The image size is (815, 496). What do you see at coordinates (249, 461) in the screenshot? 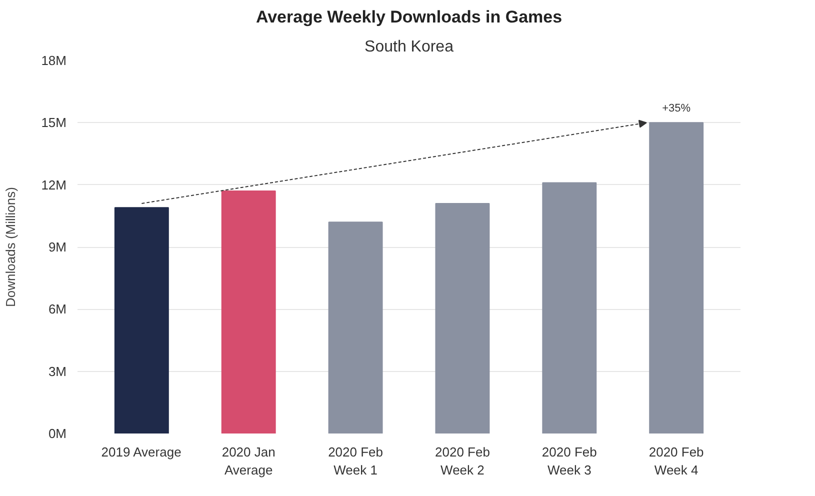
I see `x-tick-label: 2020 Jan Average` at bounding box center [249, 461].